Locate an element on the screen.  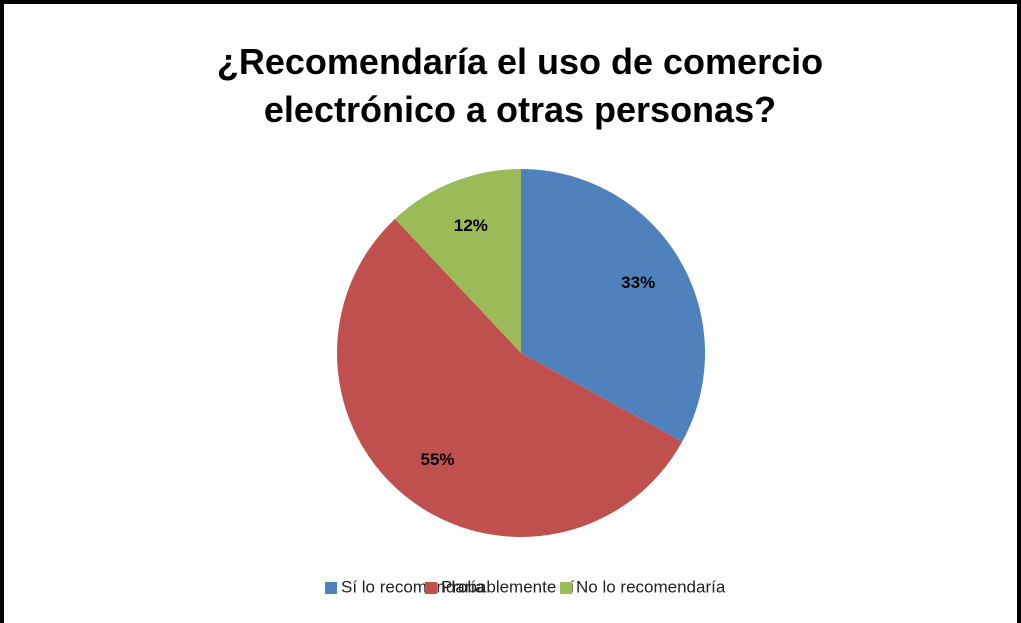
legend-label: Sí lo recomendaría is located at coordinates (413, 586).